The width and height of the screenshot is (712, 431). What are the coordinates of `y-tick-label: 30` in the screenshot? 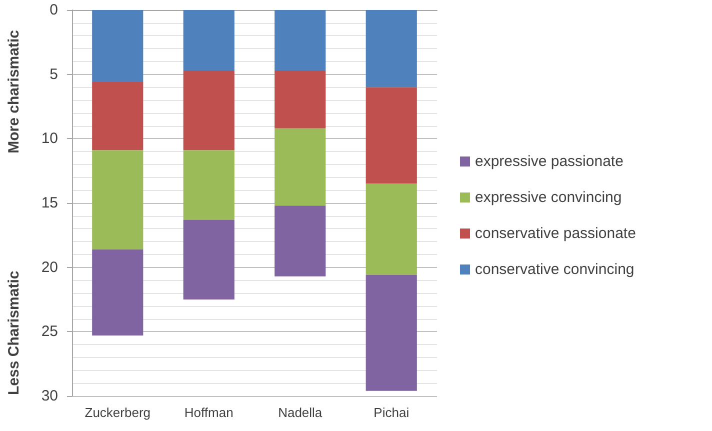 It's located at (49, 396).